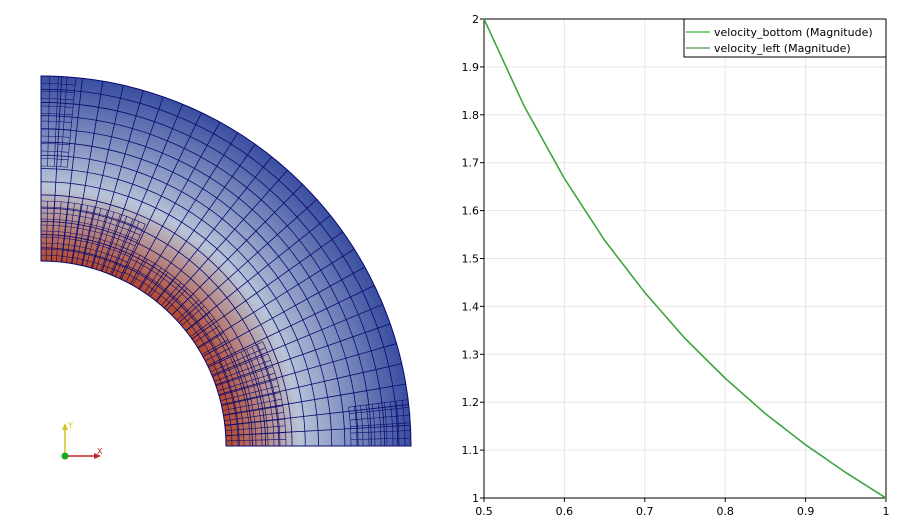 This screenshot has width=906, height=523. I want to click on y-tick-label: 1.5, so click(471, 259).